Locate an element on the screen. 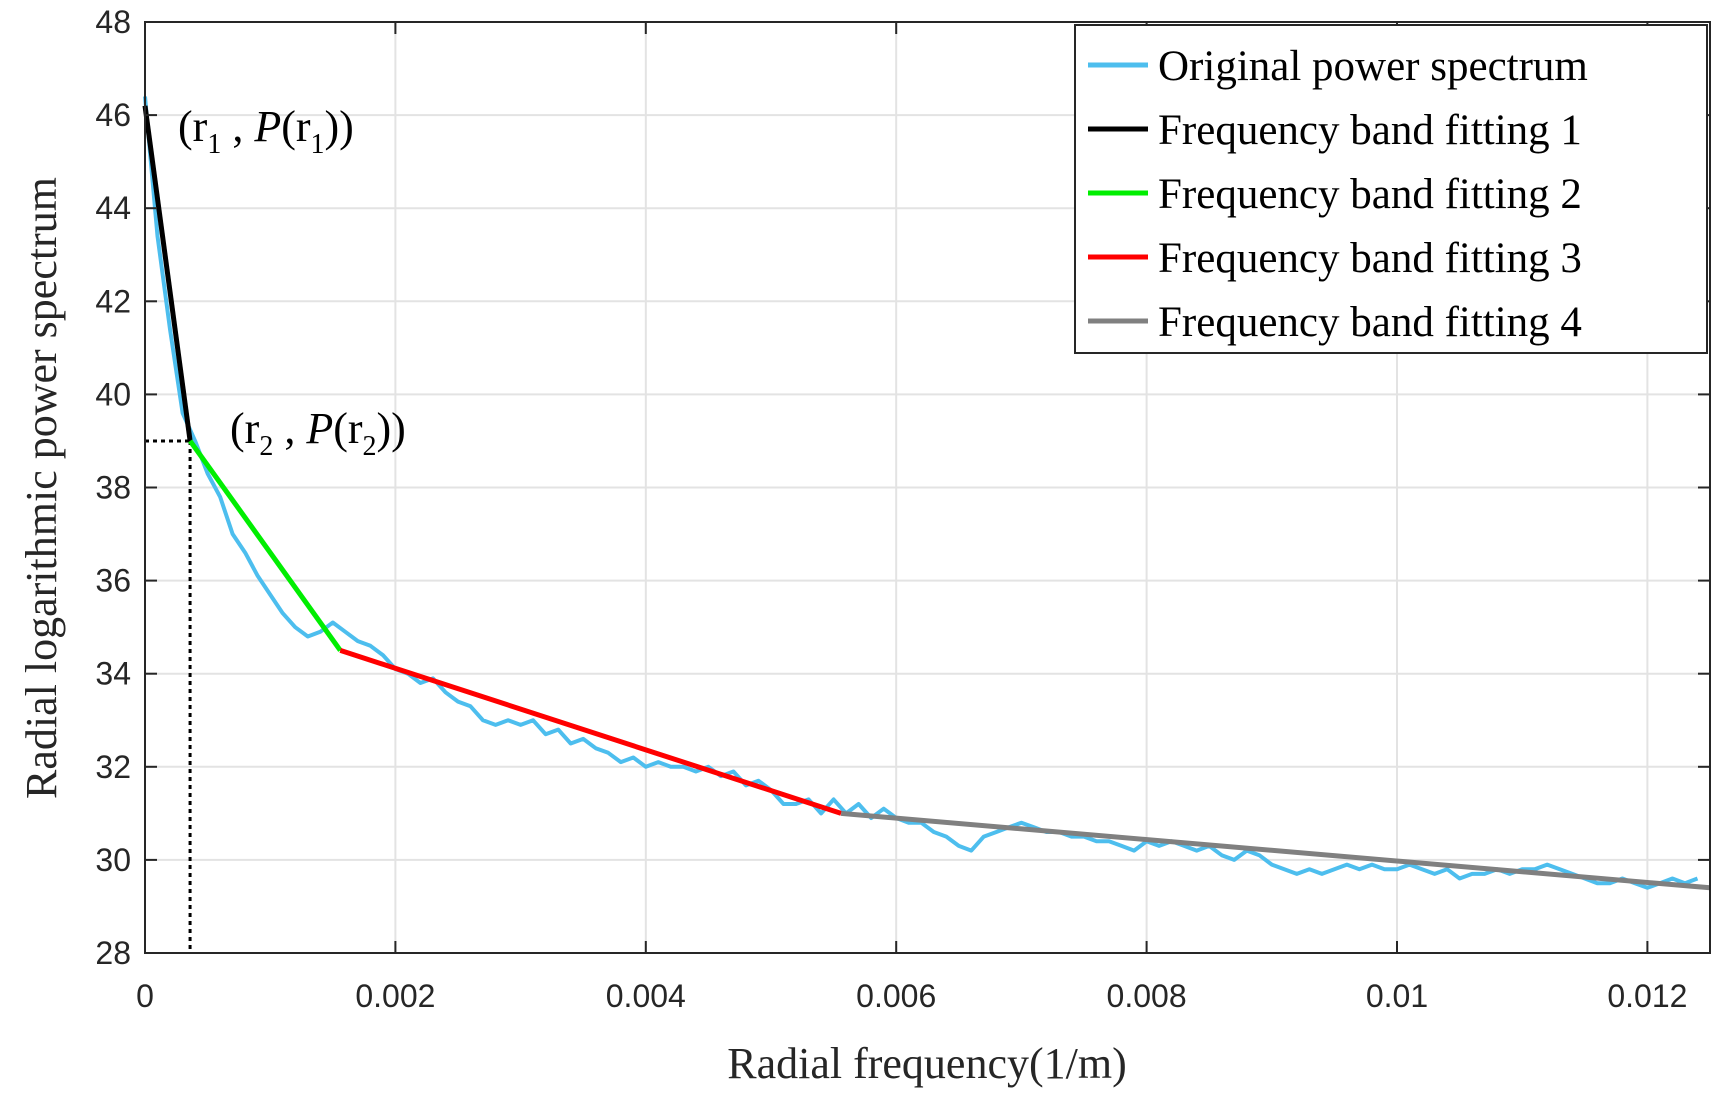  x-tick-label: 0.004 is located at coordinates (646, 996).